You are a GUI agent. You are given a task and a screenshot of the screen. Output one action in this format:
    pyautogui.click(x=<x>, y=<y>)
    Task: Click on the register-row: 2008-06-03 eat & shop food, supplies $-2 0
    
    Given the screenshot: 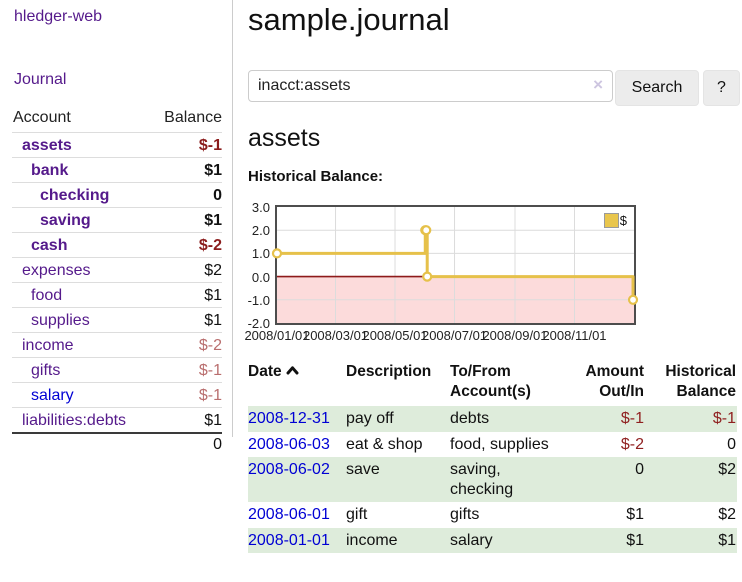 What is the action you would take?
    pyautogui.click(x=492, y=445)
    